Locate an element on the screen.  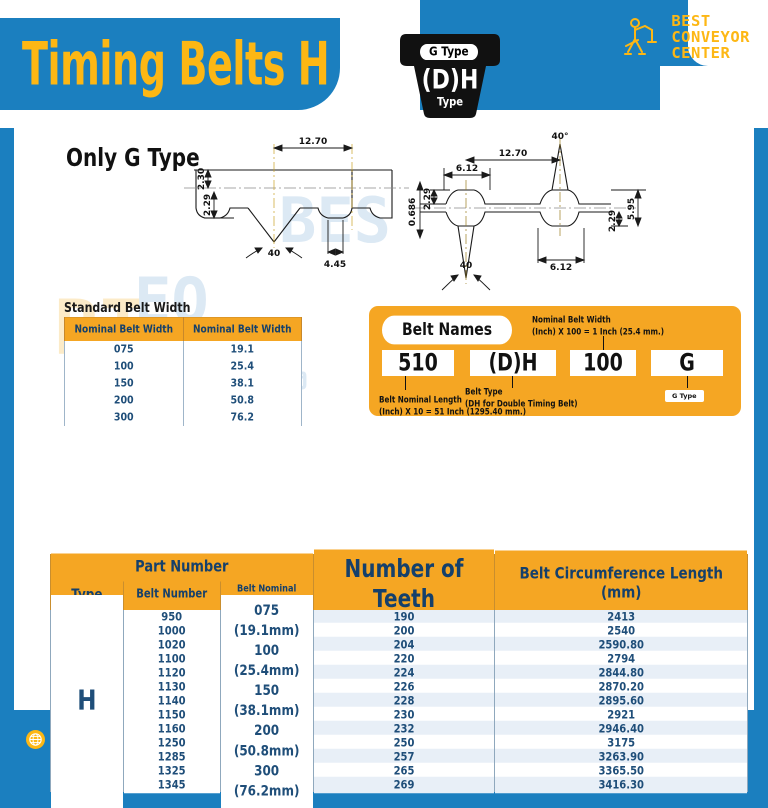
table-row: 1130 226 2870.20 is located at coordinates (399, 686).